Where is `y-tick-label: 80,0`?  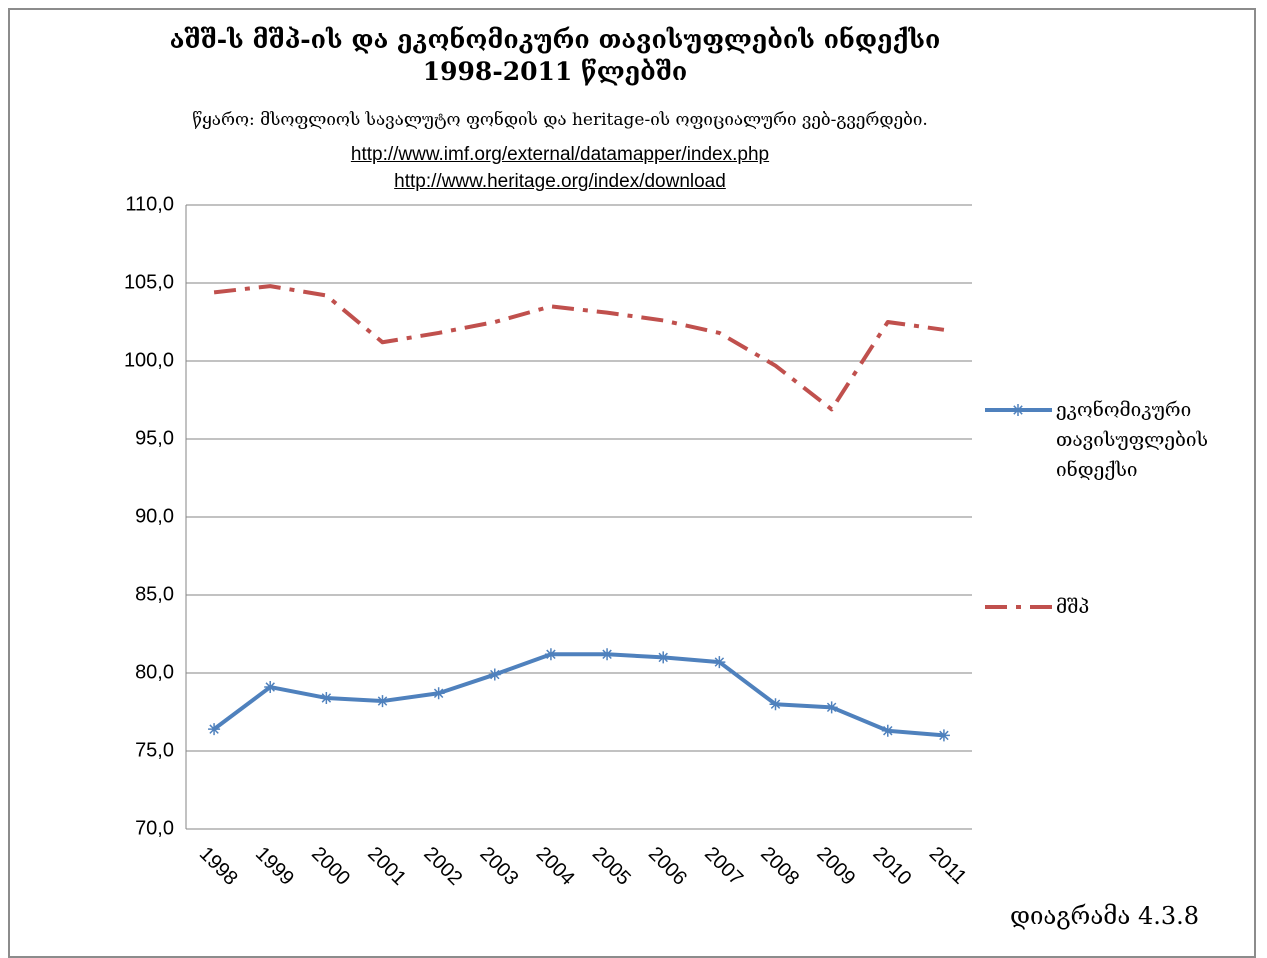
y-tick-label: 80,0 is located at coordinates (154, 672).